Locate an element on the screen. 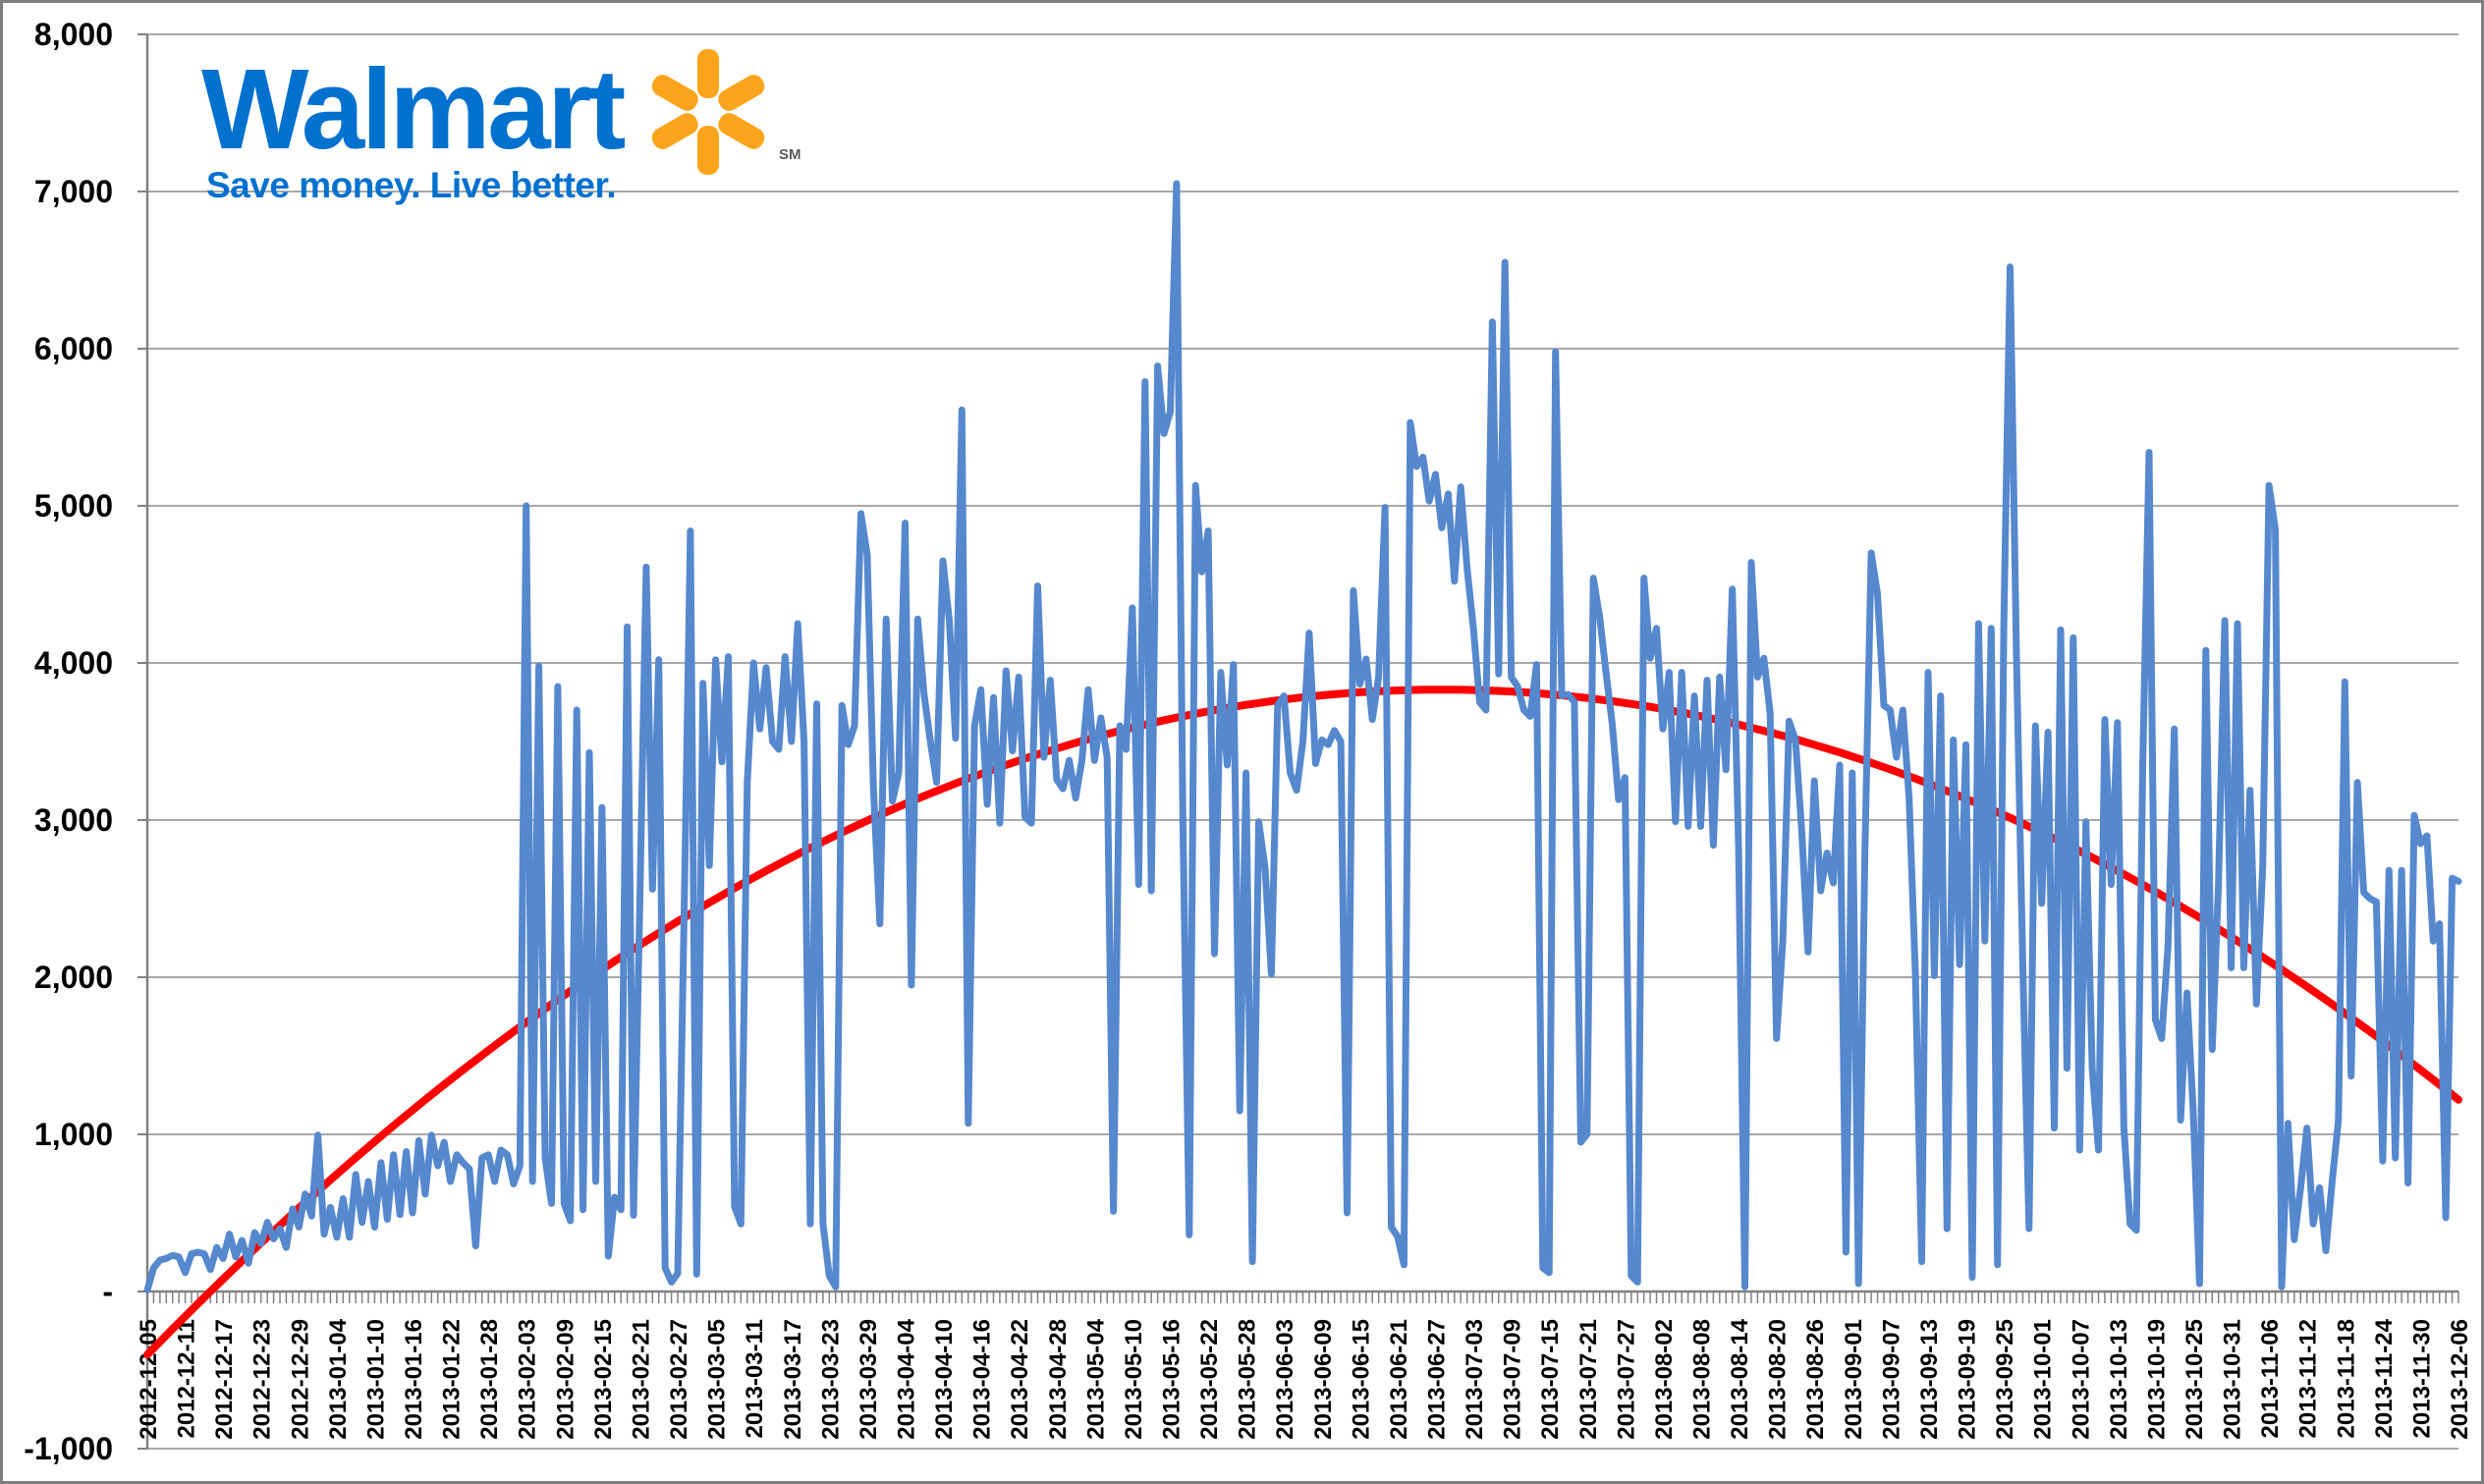 The image size is (2484, 1484). x-axis-label: 2013-06-21 is located at coordinates (1399, 1379).